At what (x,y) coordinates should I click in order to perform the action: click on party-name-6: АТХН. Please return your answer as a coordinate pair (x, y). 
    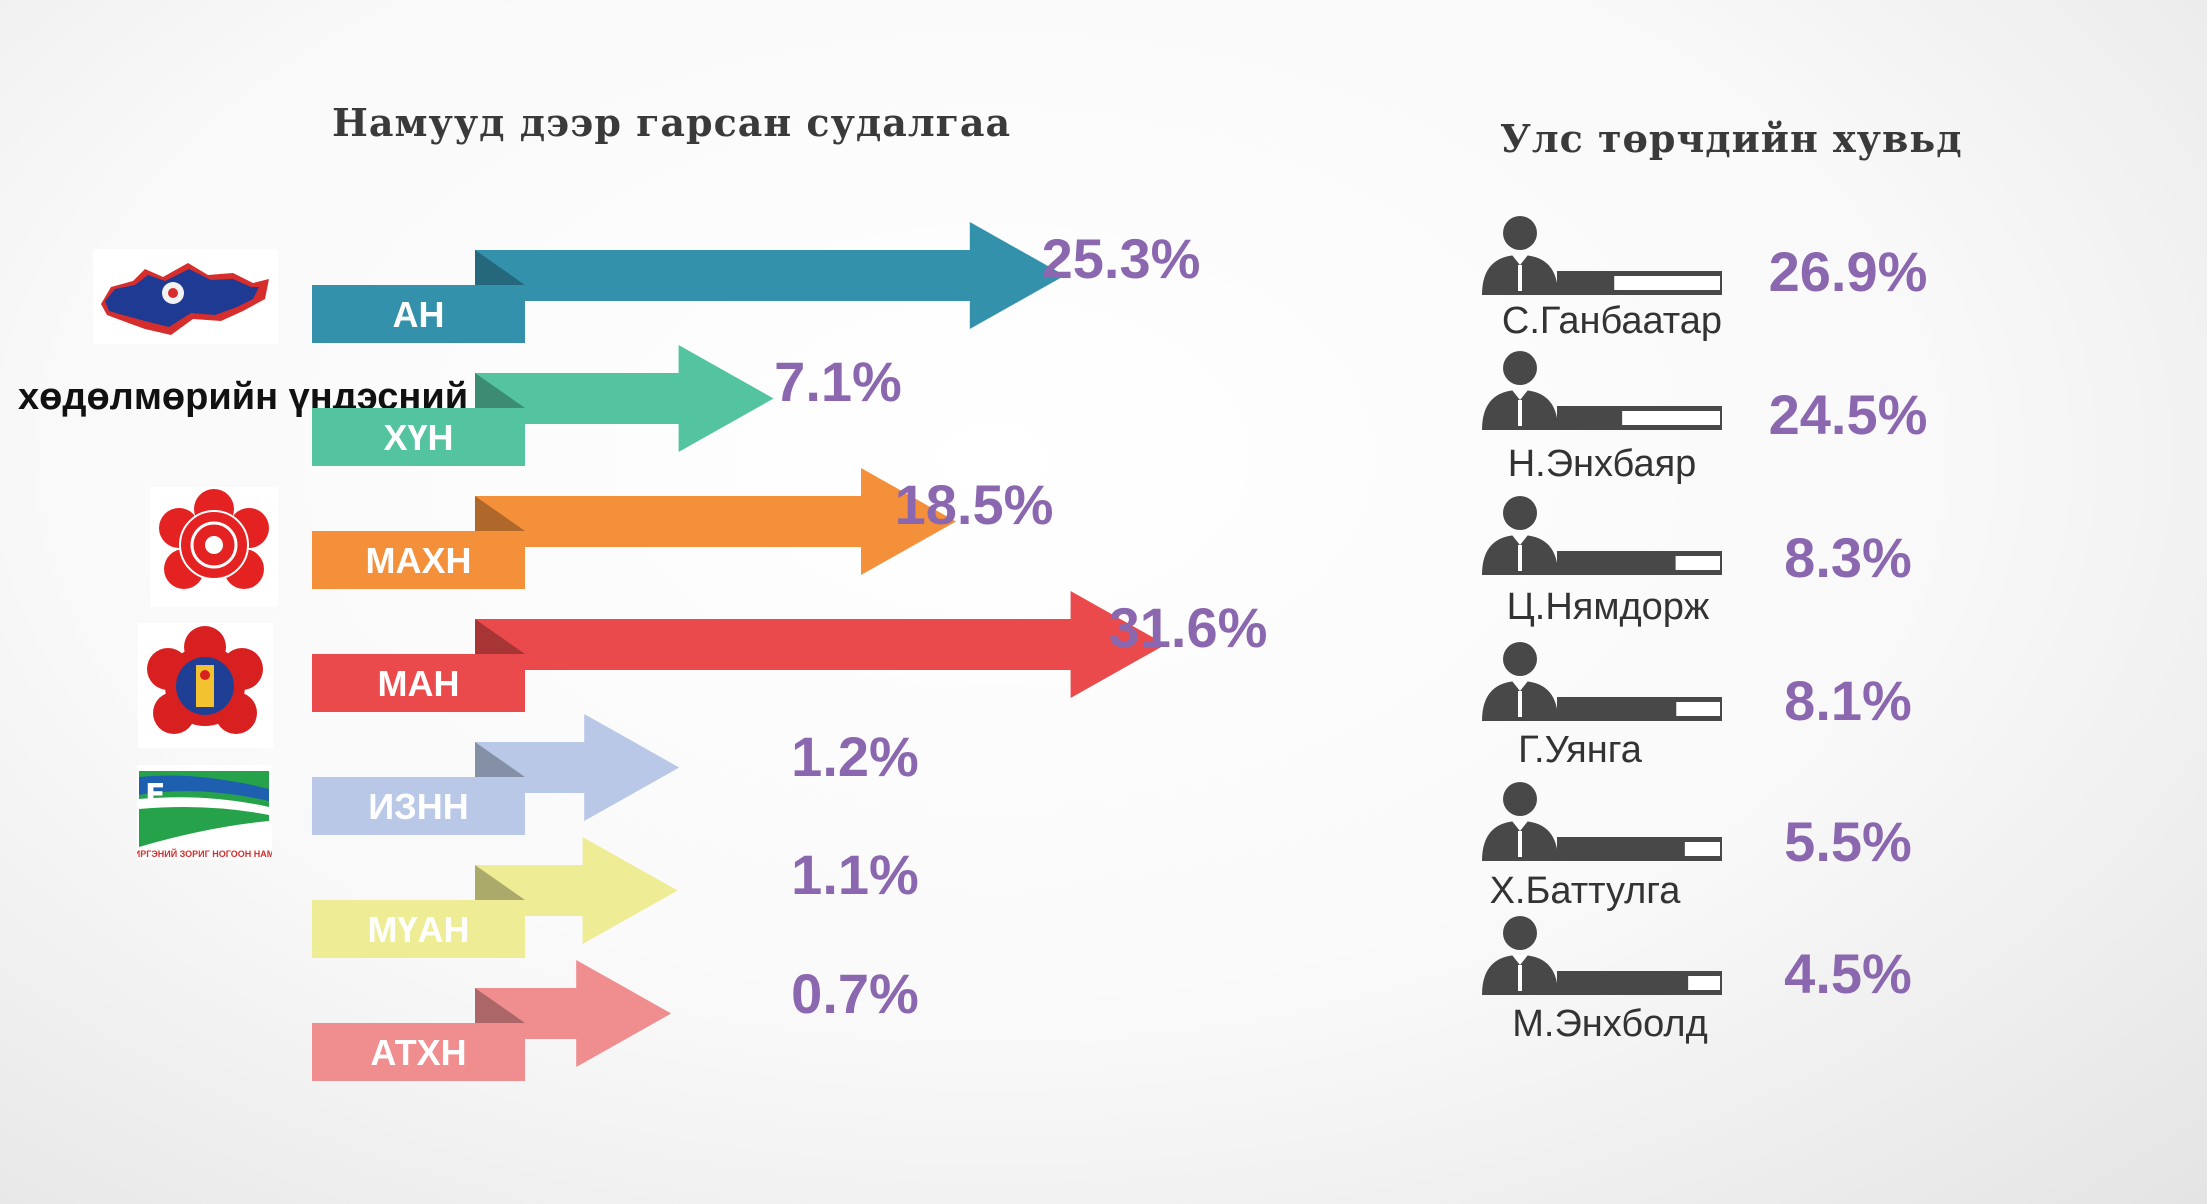
    Looking at the image, I should click on (418, 1052).